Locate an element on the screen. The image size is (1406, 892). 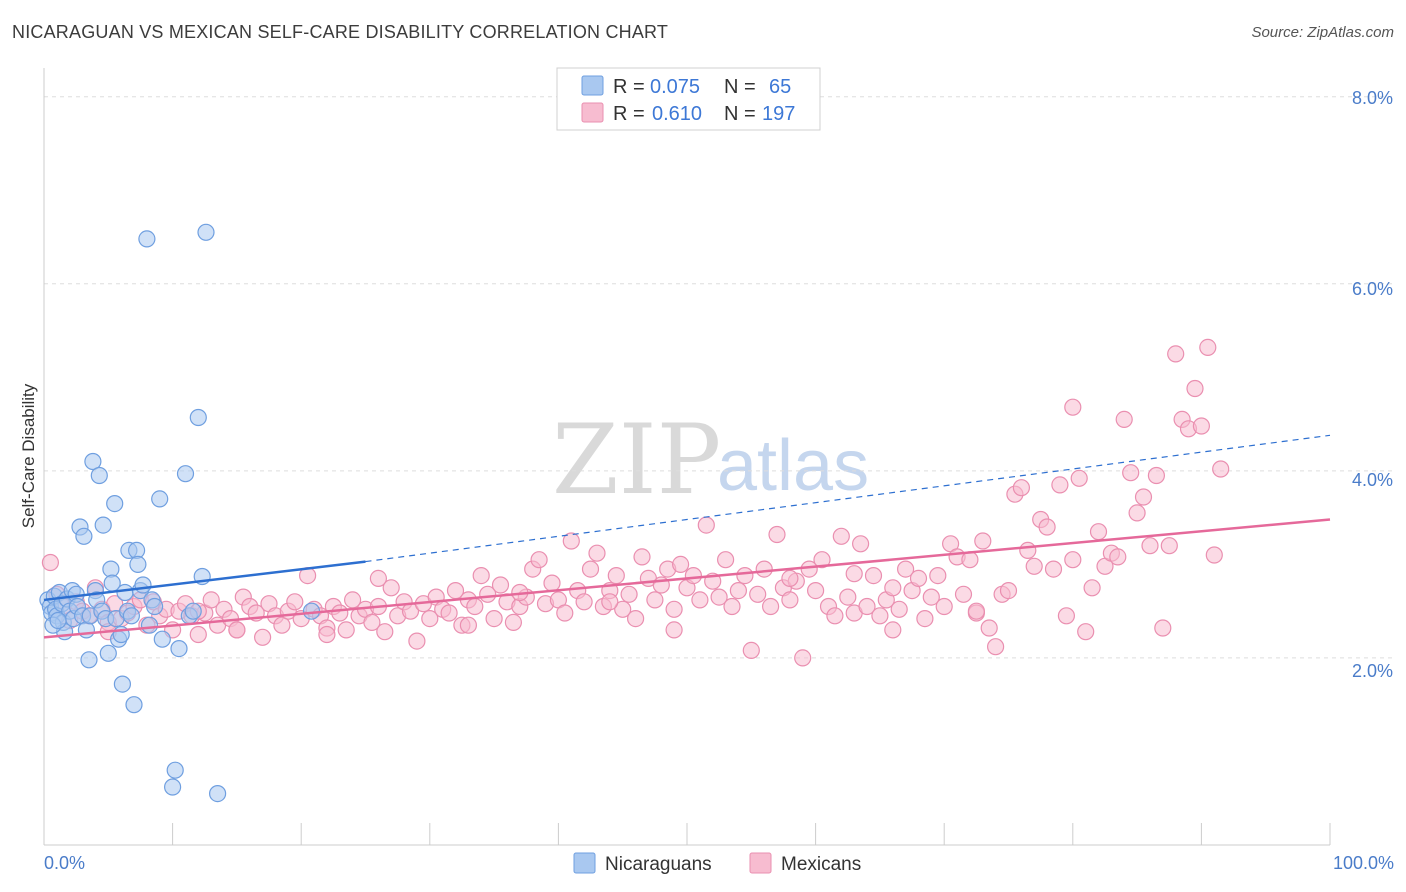
legend-n-label-1: N = is located at coordinates (740, 114).